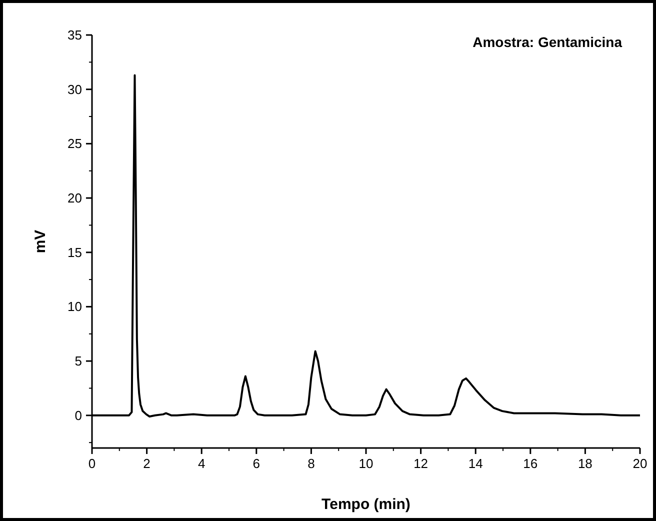 Image resolution: width=656 pixels, height=521 pixels. I want to click on x-tick-label: 12, so click(421, 463).